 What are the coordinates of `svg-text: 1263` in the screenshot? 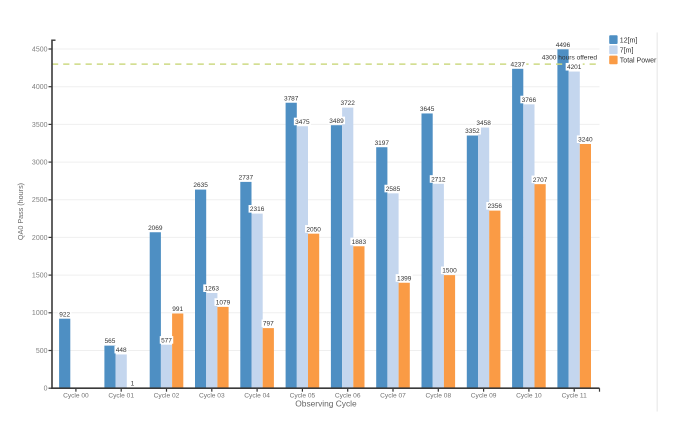 It's located at (212, 289).